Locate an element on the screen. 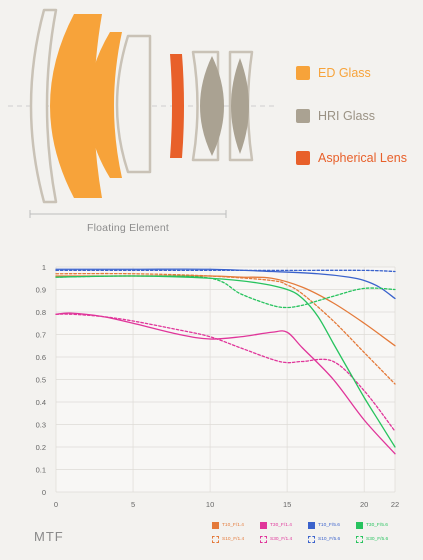 Image resolution: width=423 pixels, height=560 pixels. hri-glass-swatch is located at coordinates (303, 116).